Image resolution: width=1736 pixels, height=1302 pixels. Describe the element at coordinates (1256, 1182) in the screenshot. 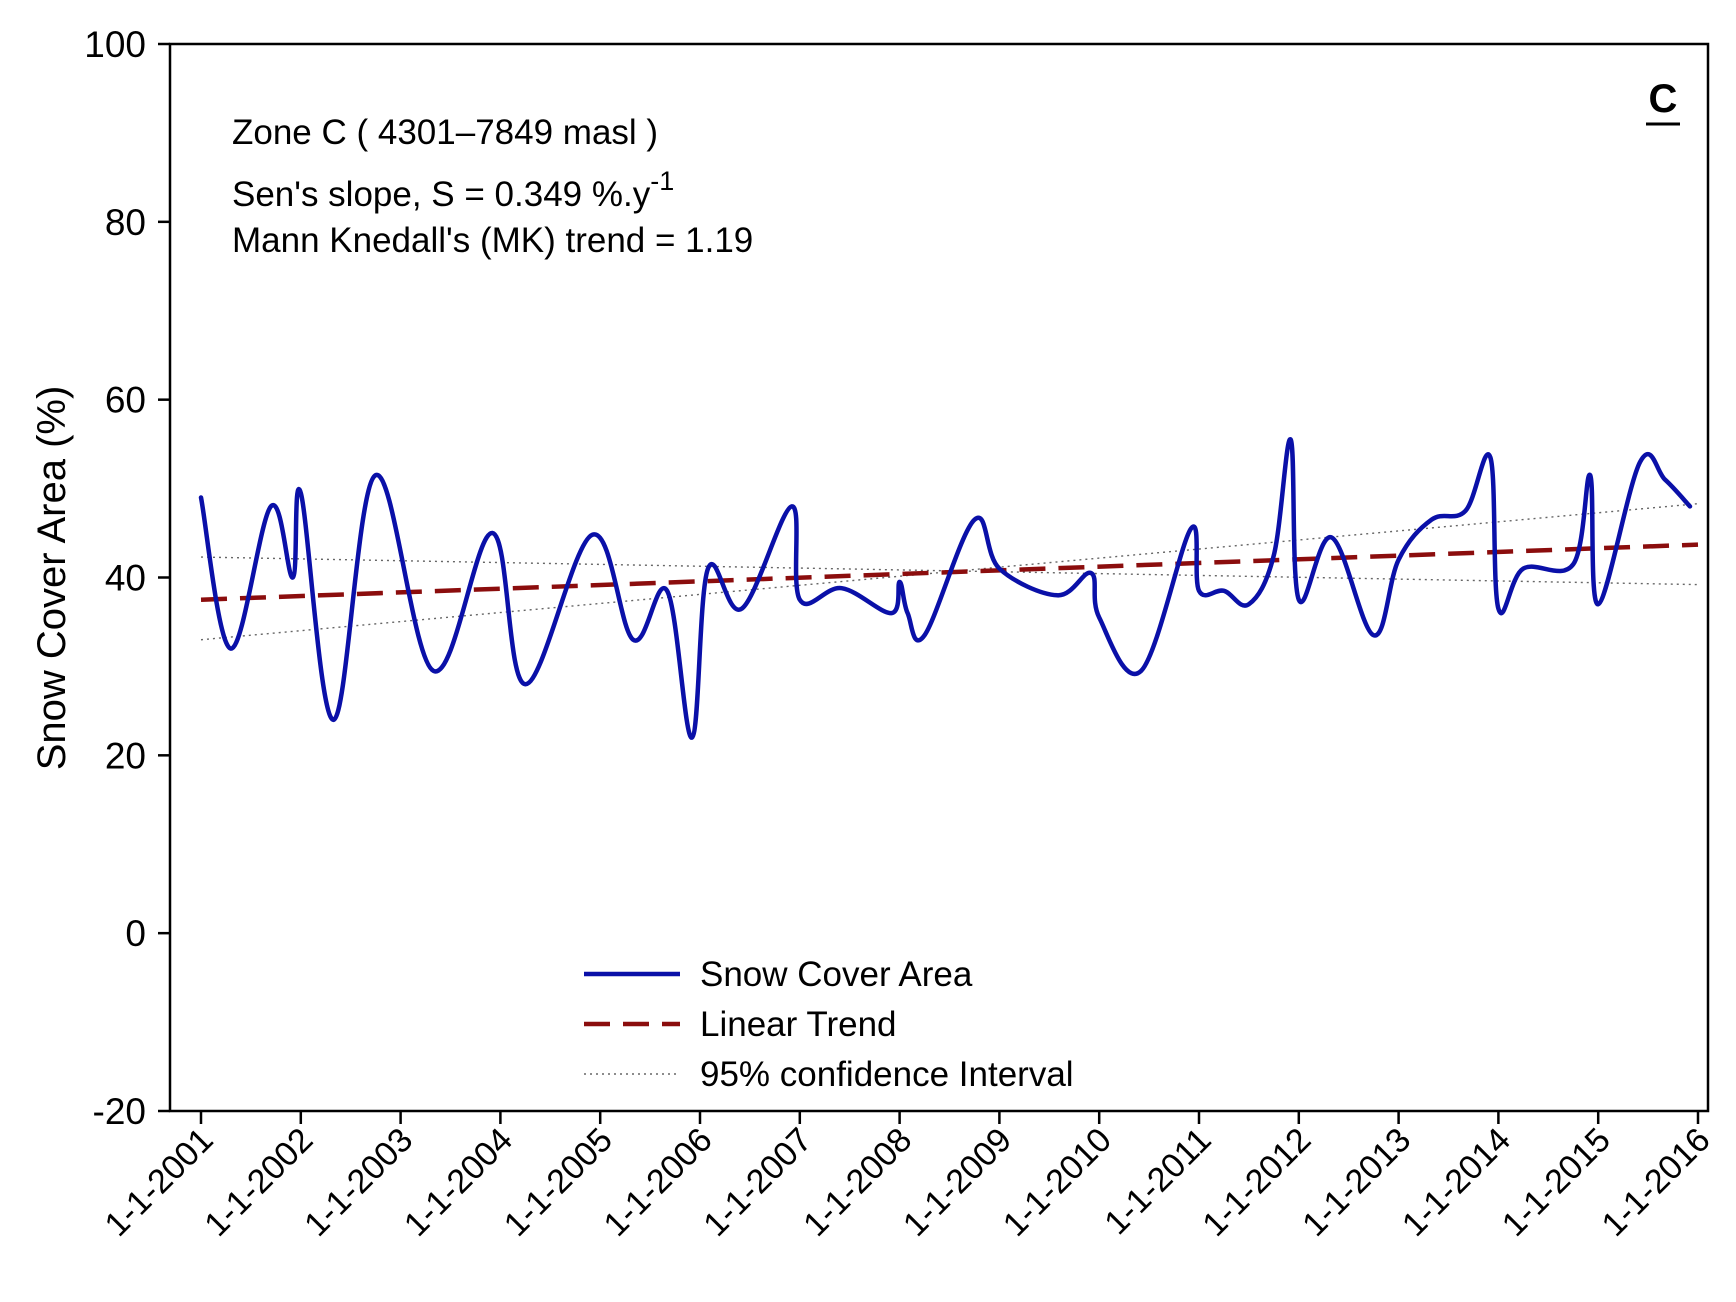

I see `x-tick-label: 1-1-2012` at that location.